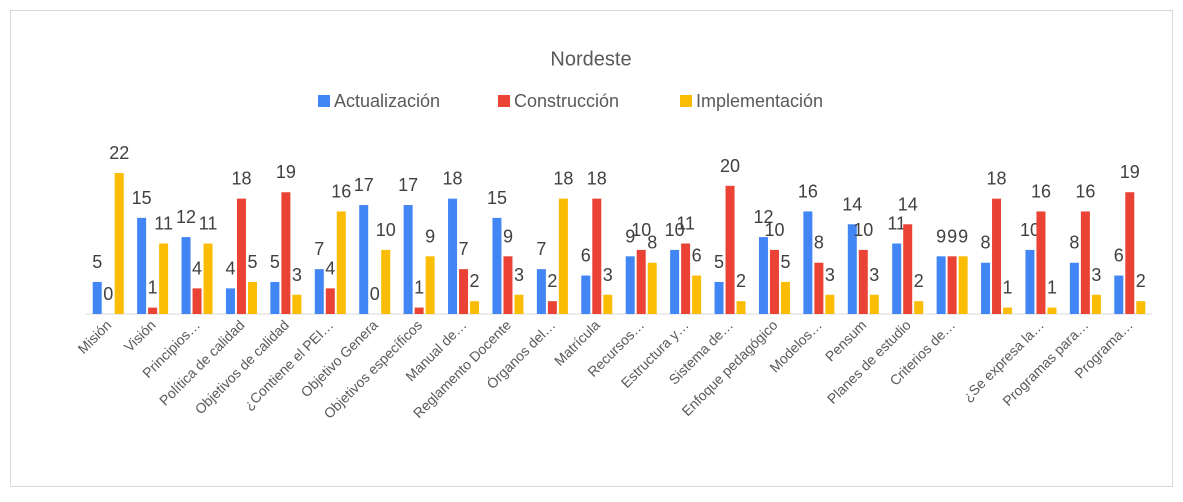 This screenshot has height=502, width=1183. What do you see at coordinates (590, 59) in the screenshot?
I see `chart-title: Nordeste` at bounding box center [590, 59].